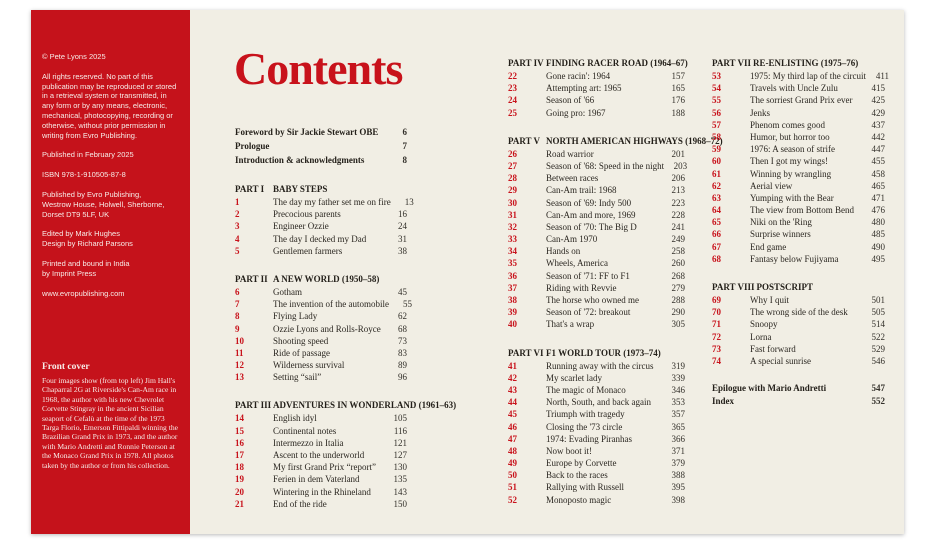 The image size is (935, 544). What do you see at coordinates (512, 365) in the screenshot?
I see `chapter-number: 41` at bounding box center [512, 365].